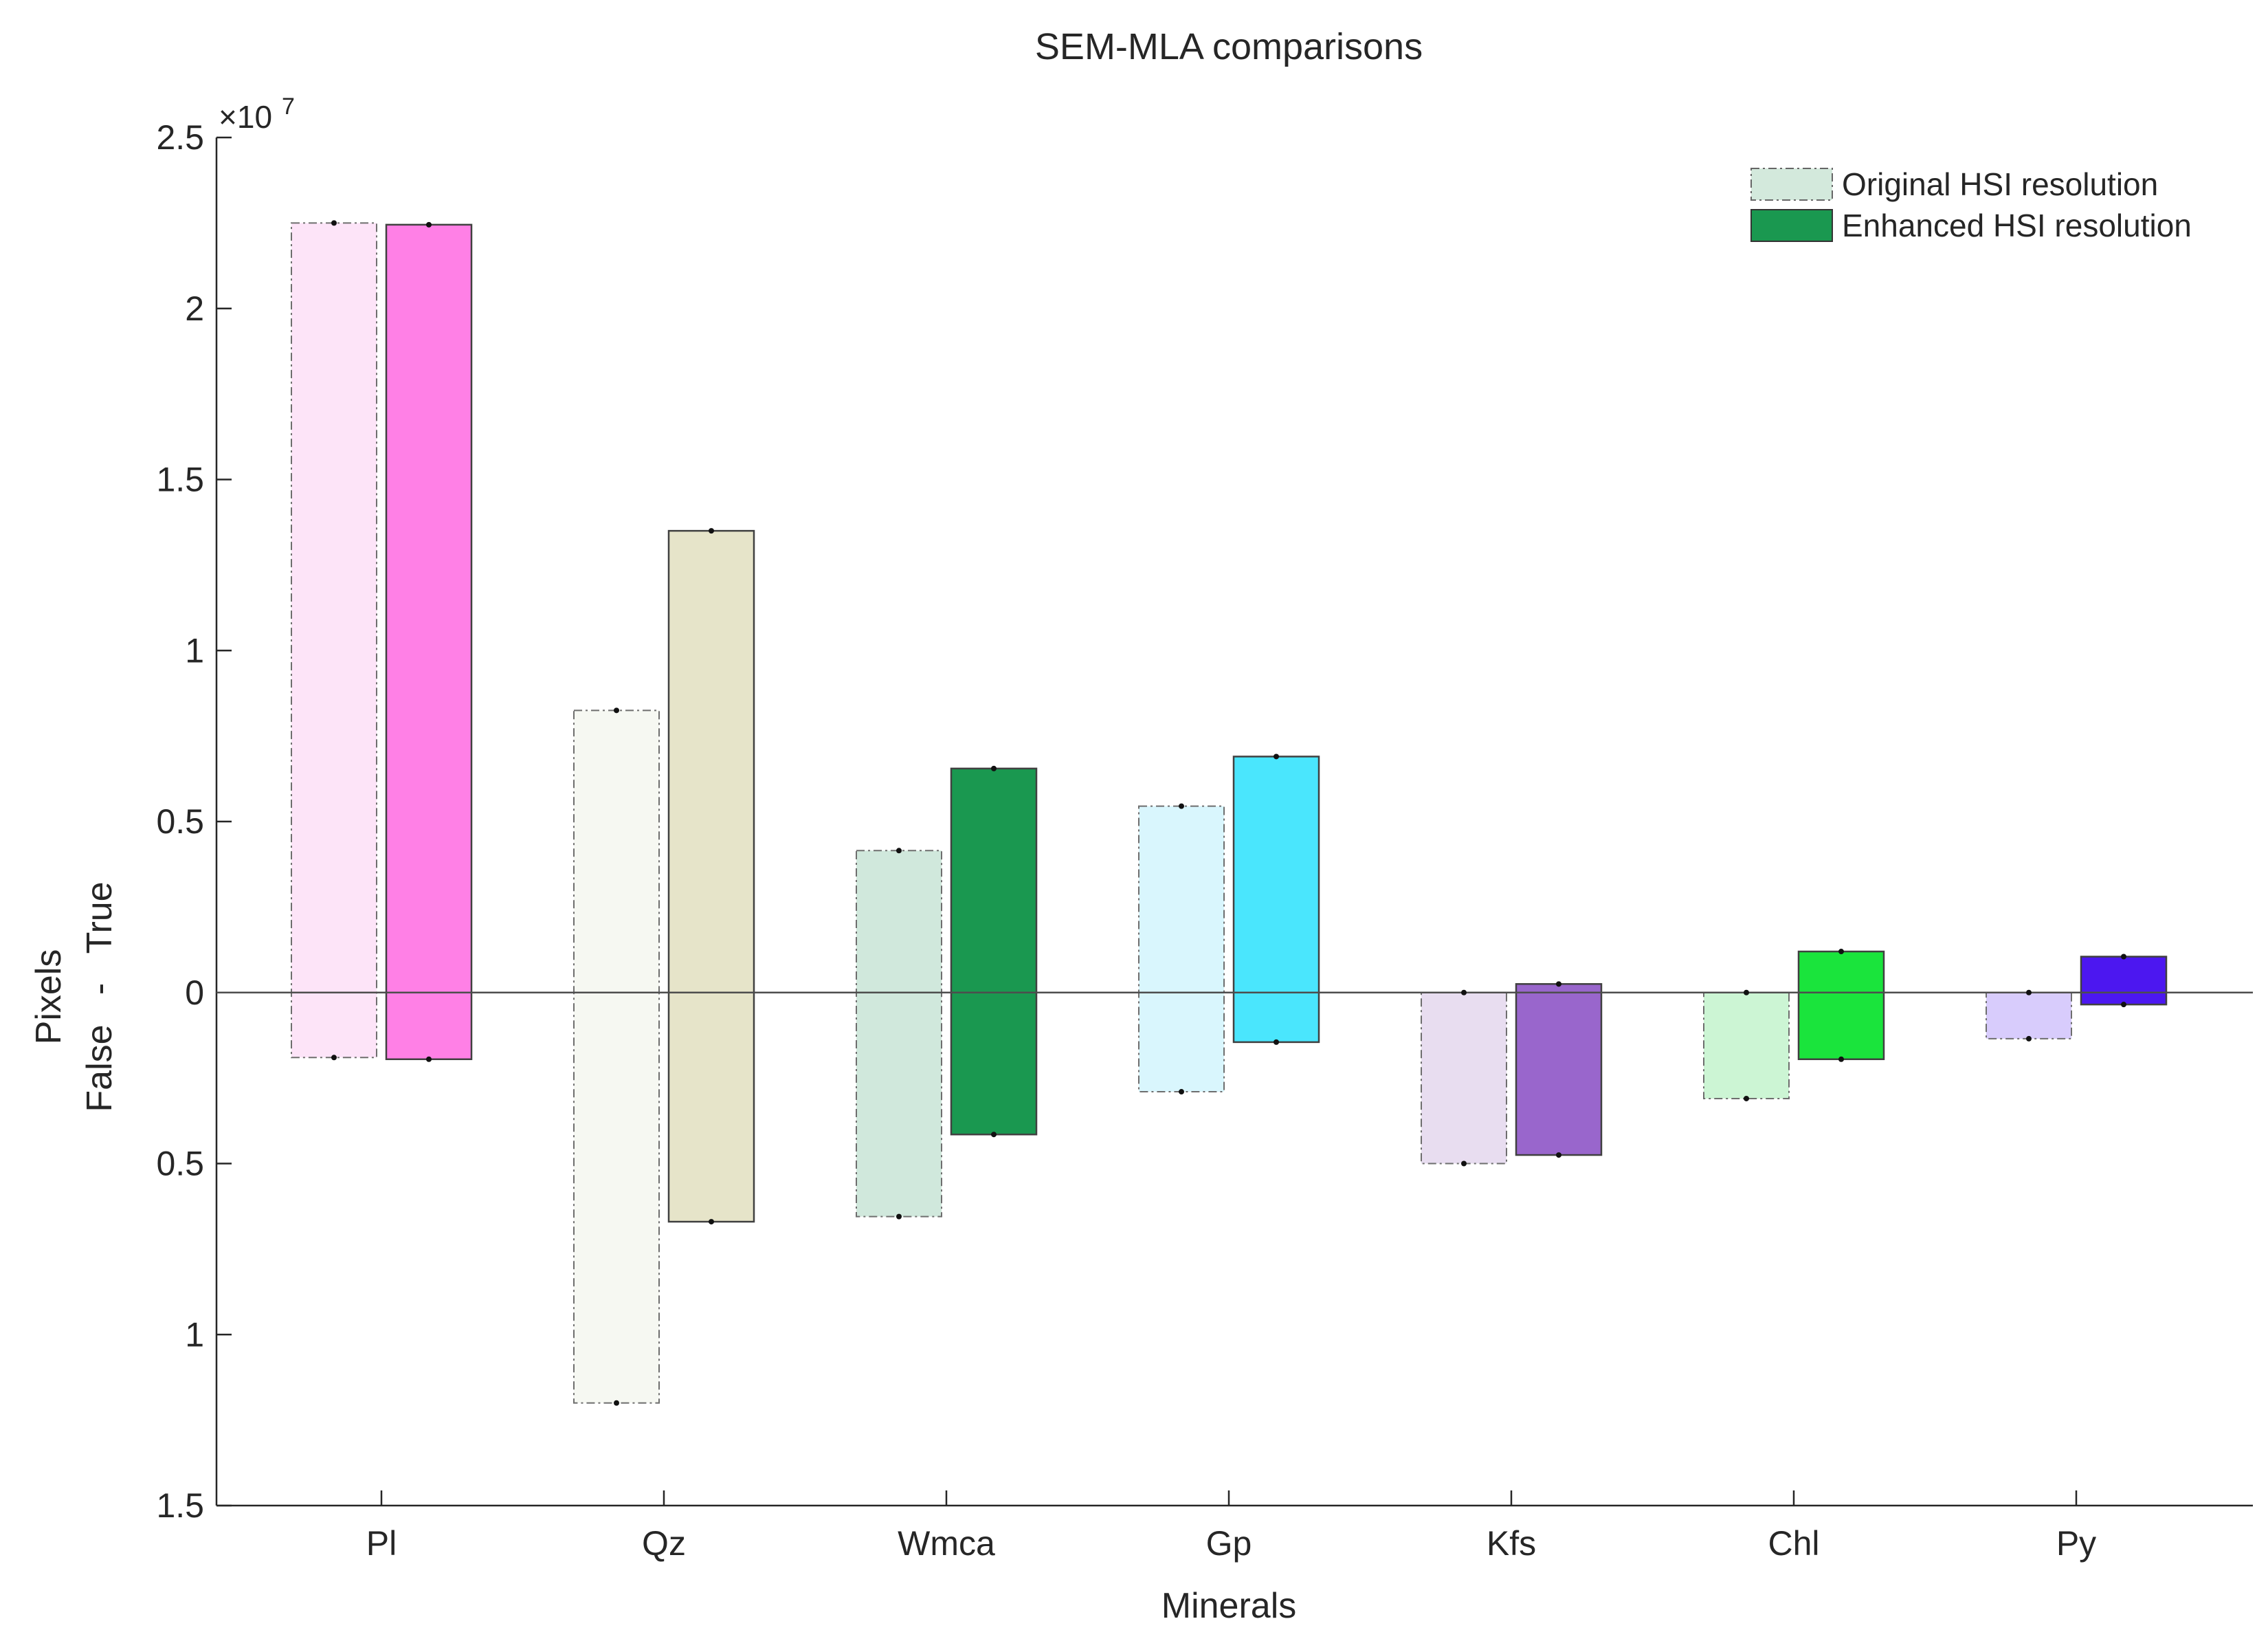 The width and height of the screenshot is (2268, 1630). Describe the element at coordinates (334, 640) in the screenshot. I see `bar-original-pl` at that location.